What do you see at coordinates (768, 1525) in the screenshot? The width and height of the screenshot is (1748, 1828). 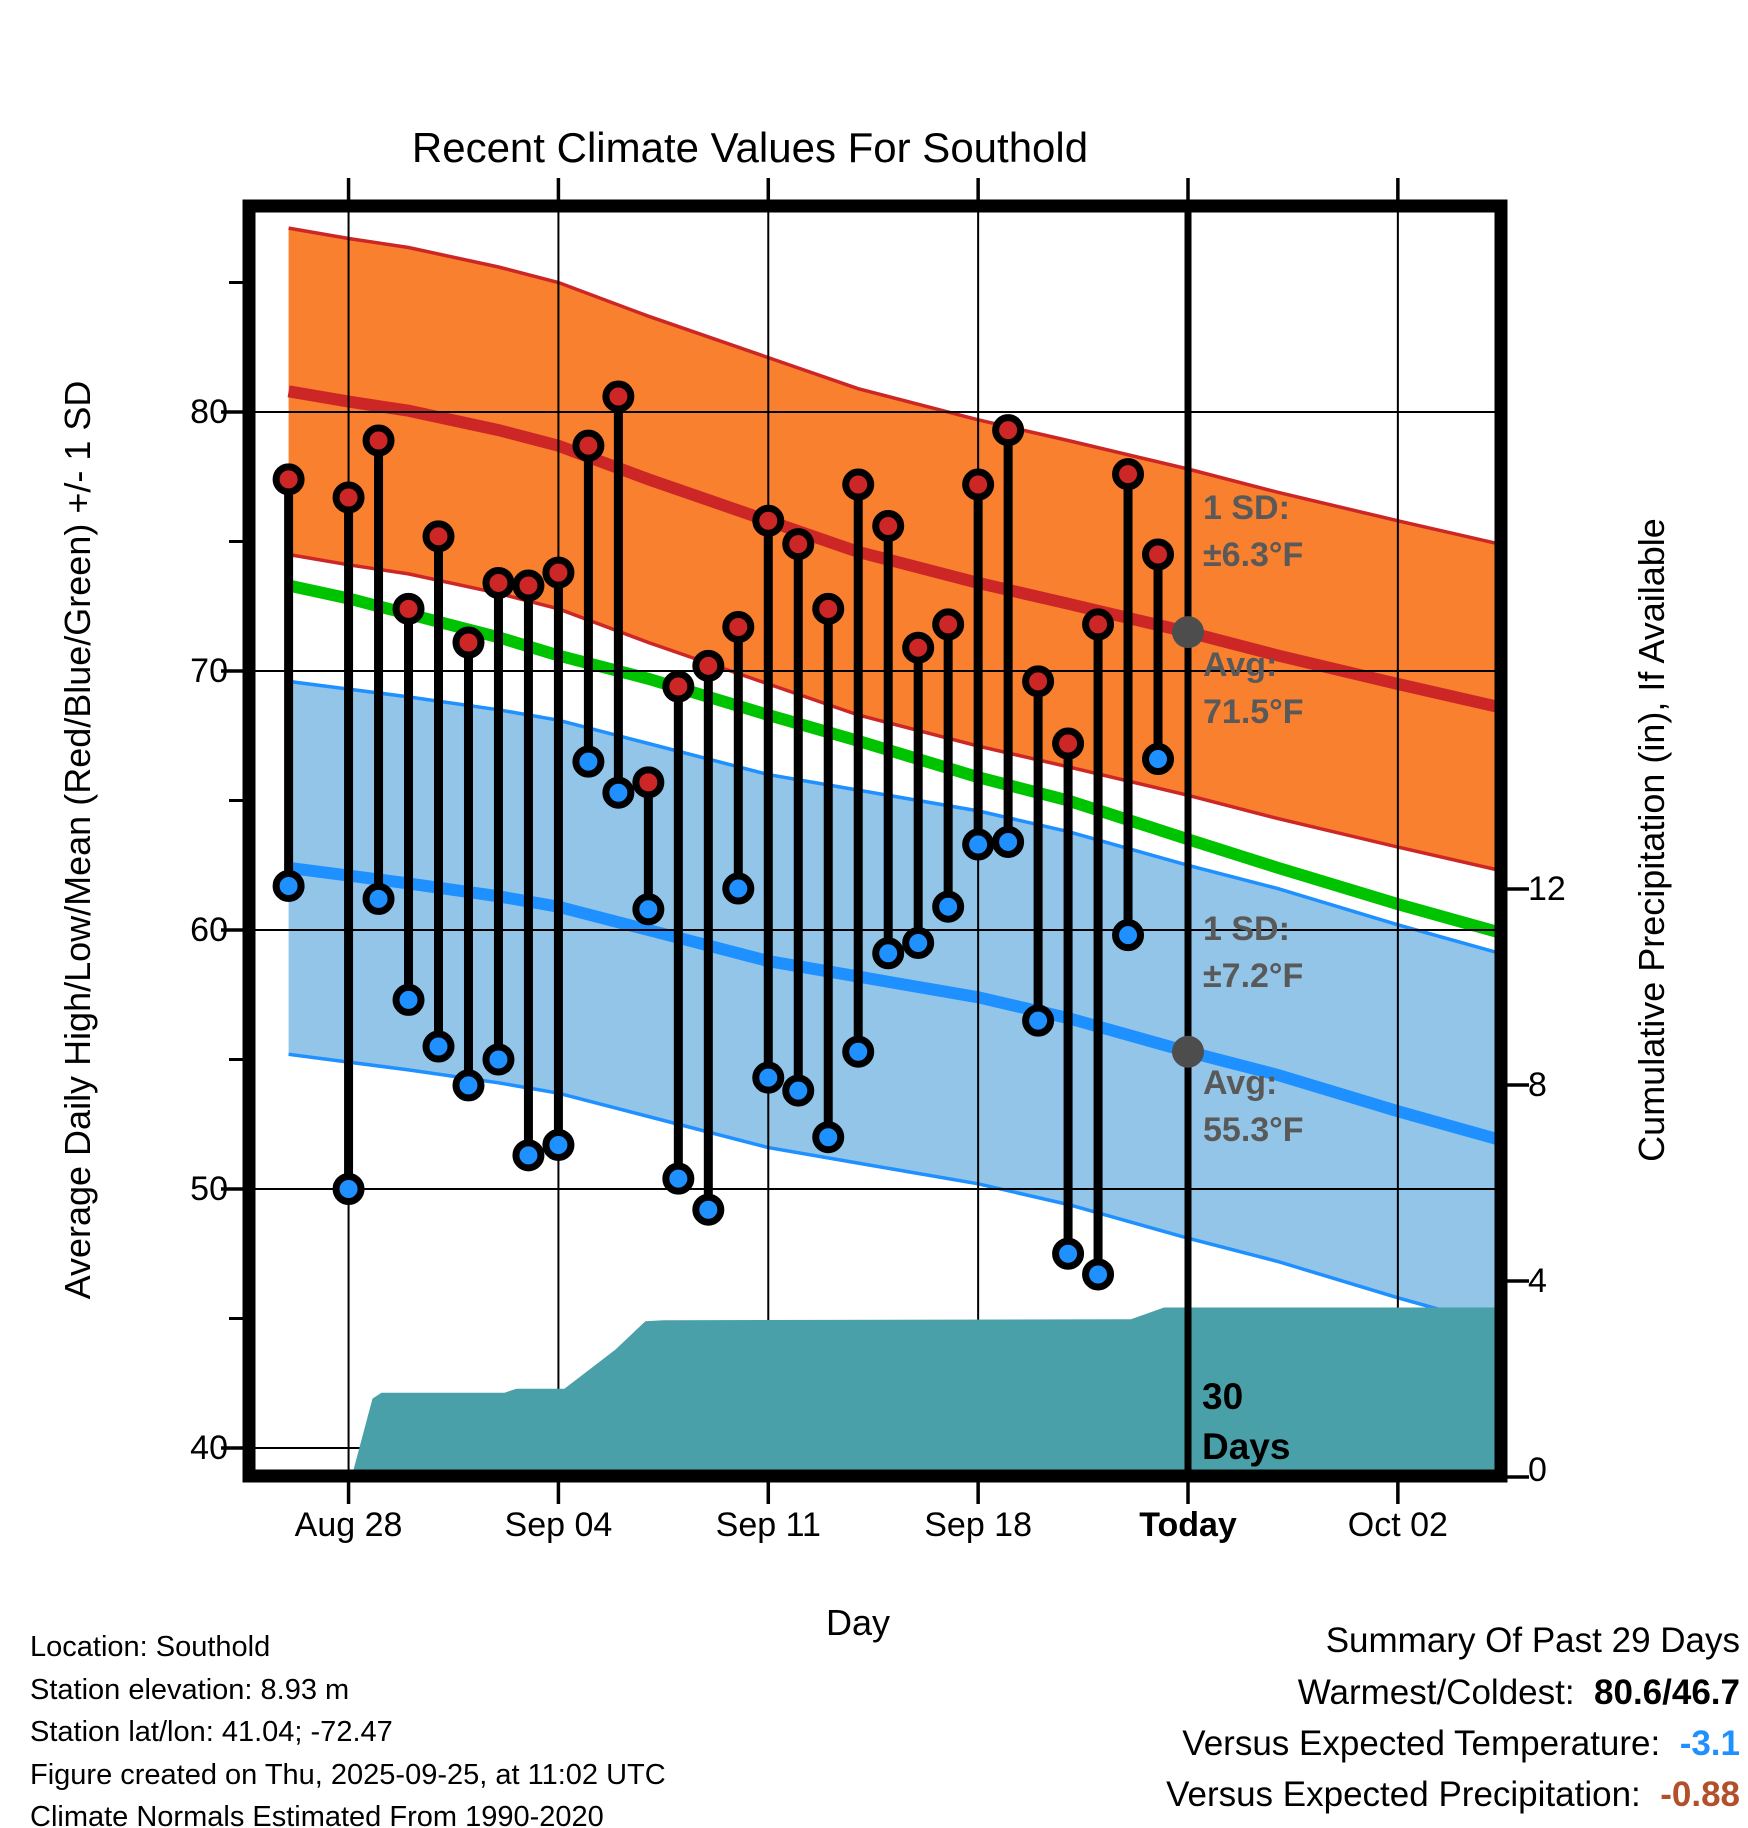 I see `x-tick-label-sep-11: Sep 11` at bounding box center [768, 1525].